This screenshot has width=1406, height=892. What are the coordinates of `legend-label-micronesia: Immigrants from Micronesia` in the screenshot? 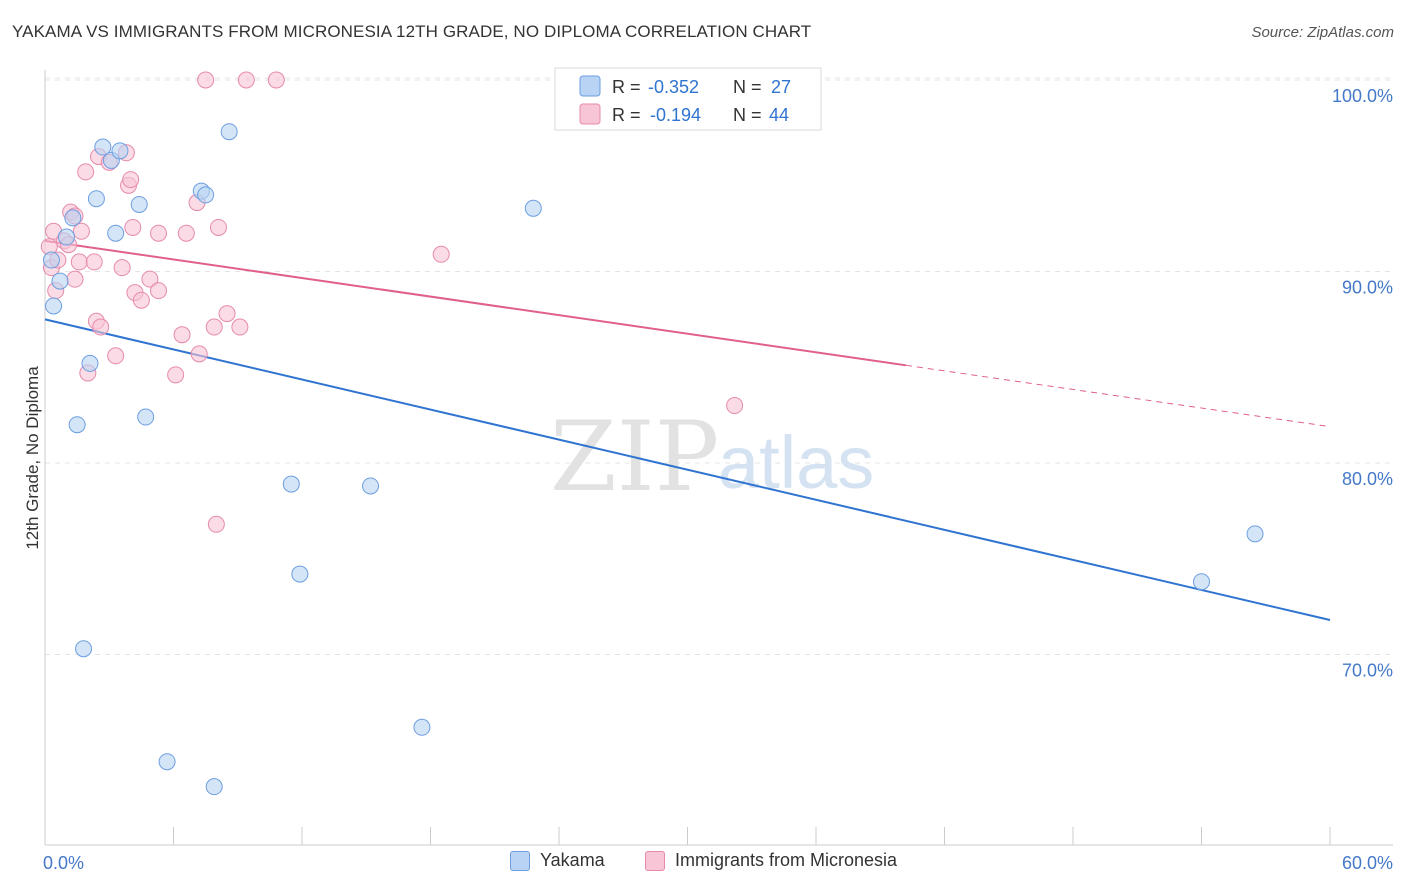 It's located at (786, 860).